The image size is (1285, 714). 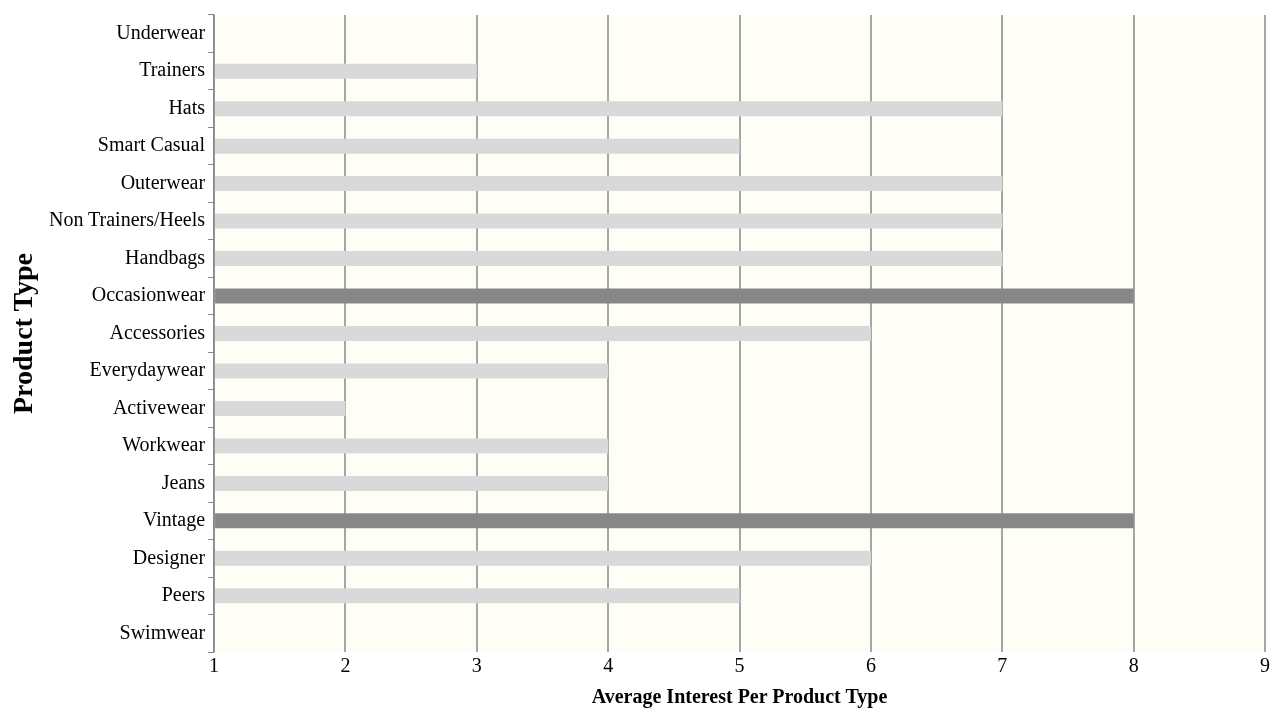 I want to click on y-tick-label: Peers, so click(x=183, y=594).